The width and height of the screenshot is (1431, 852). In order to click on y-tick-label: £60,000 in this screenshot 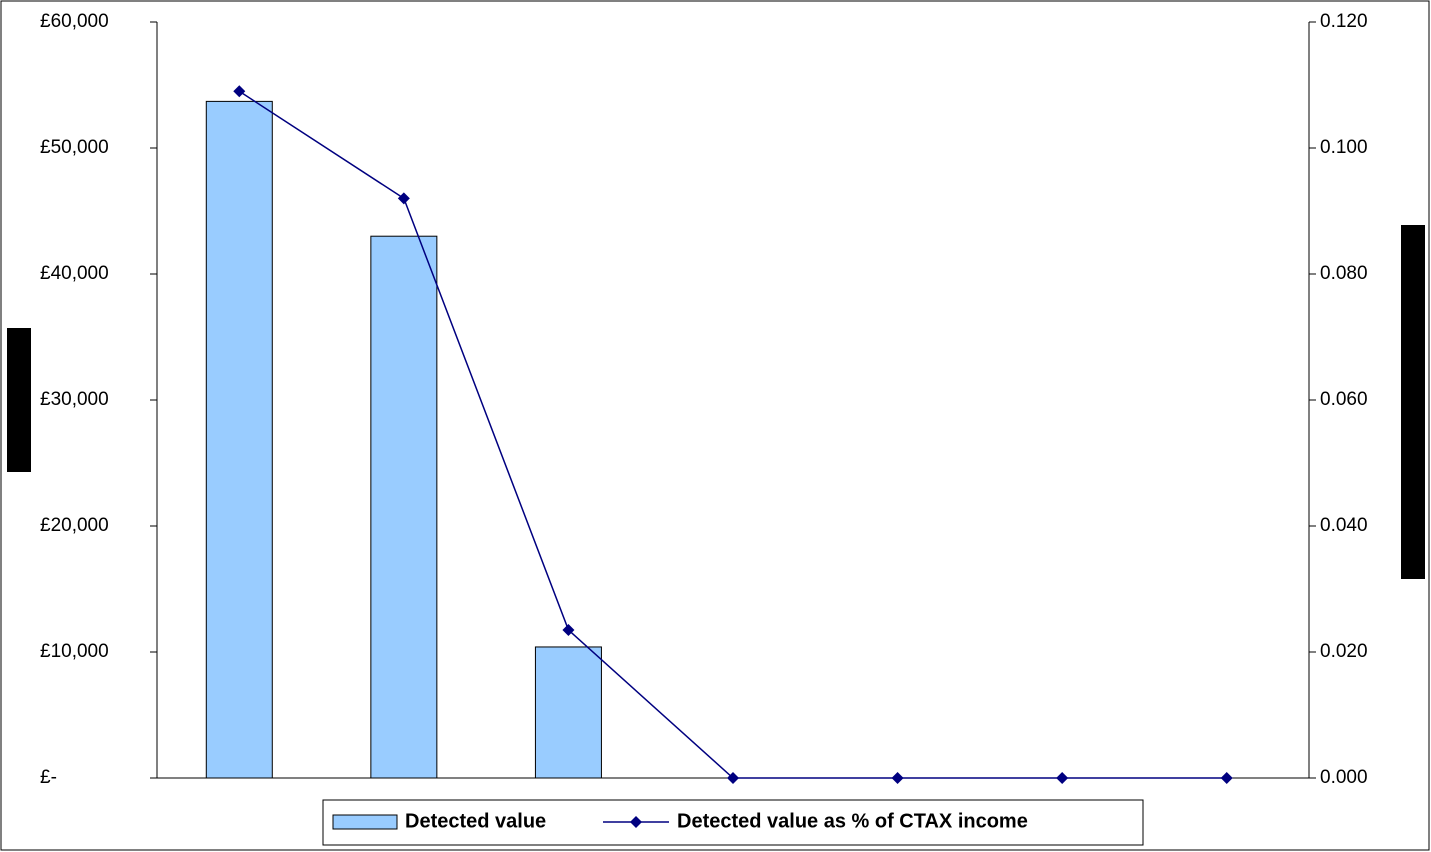, I will do `click(74, 21)`.